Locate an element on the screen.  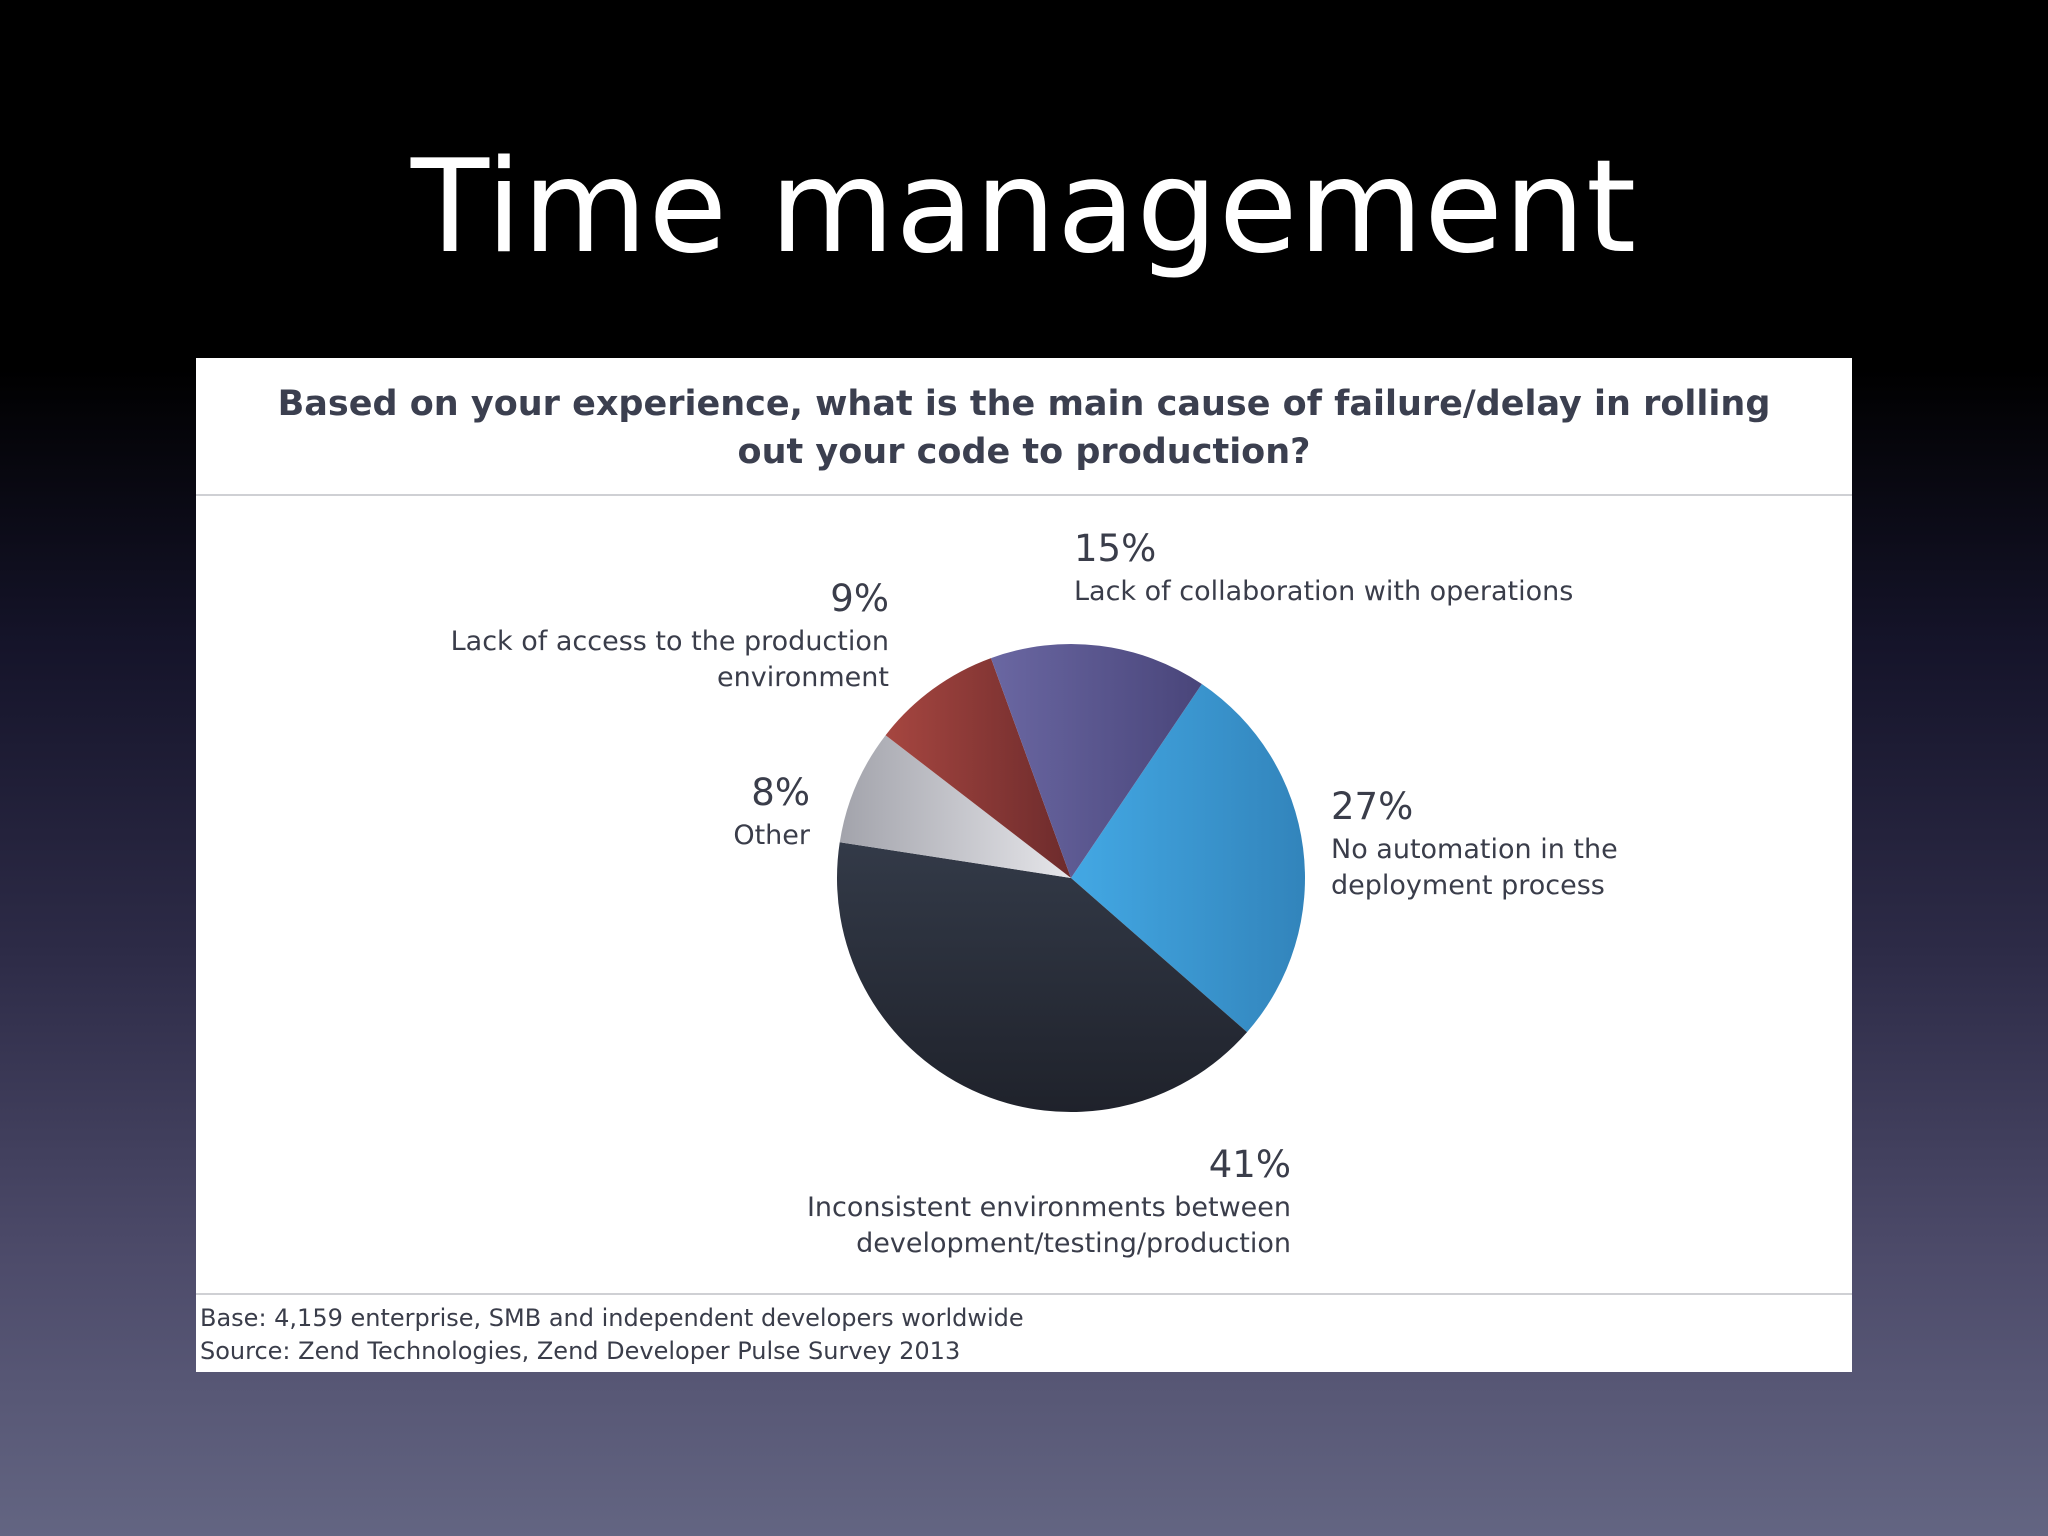
slice-lack-of-collaboration is located at coordinates (1096, 761).